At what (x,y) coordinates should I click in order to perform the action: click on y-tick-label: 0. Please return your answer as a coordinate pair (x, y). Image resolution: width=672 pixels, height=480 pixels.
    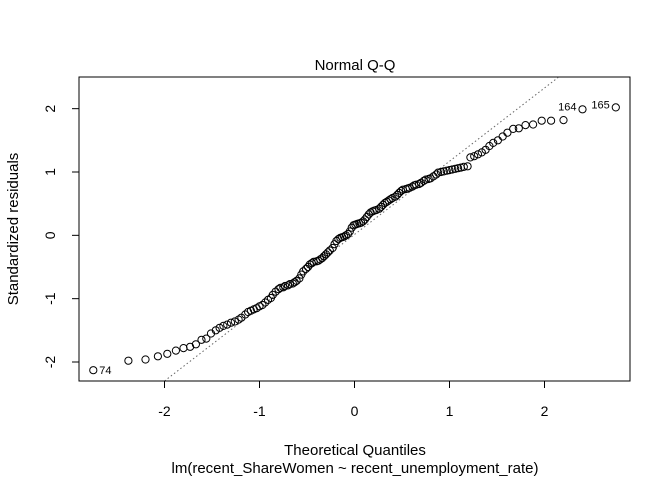
    Looking at the image, I should click on (50, 235).